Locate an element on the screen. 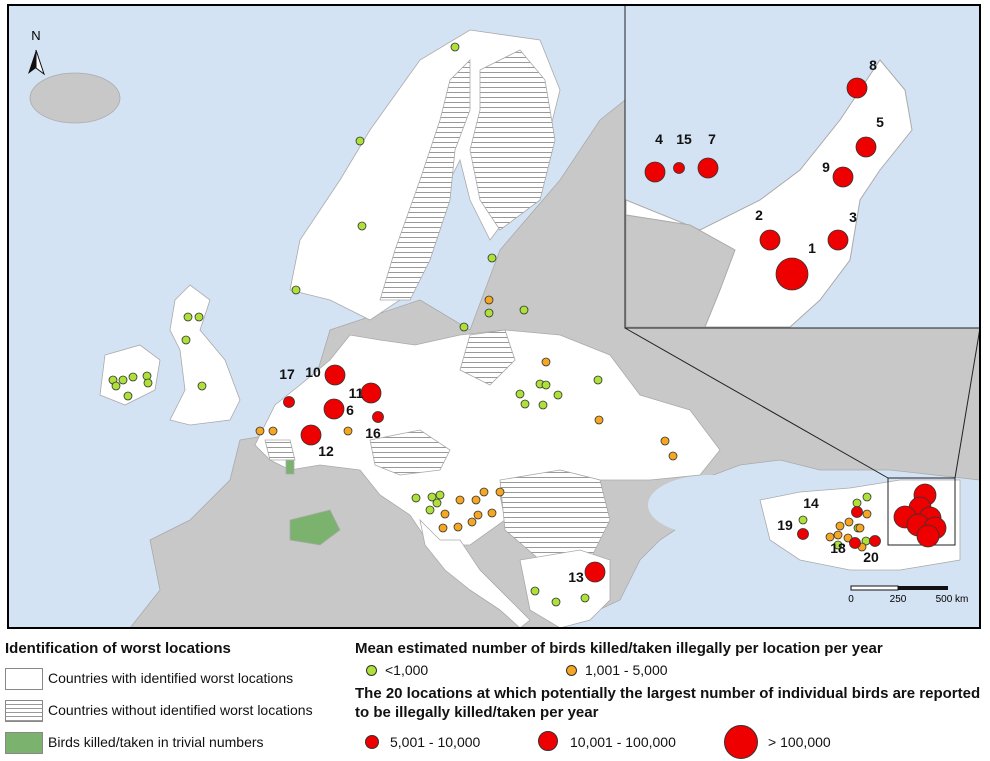 This screenshot has width=990, height=761. legend-item: 10,001 - 100,000 is located at coordinates (623, 742).